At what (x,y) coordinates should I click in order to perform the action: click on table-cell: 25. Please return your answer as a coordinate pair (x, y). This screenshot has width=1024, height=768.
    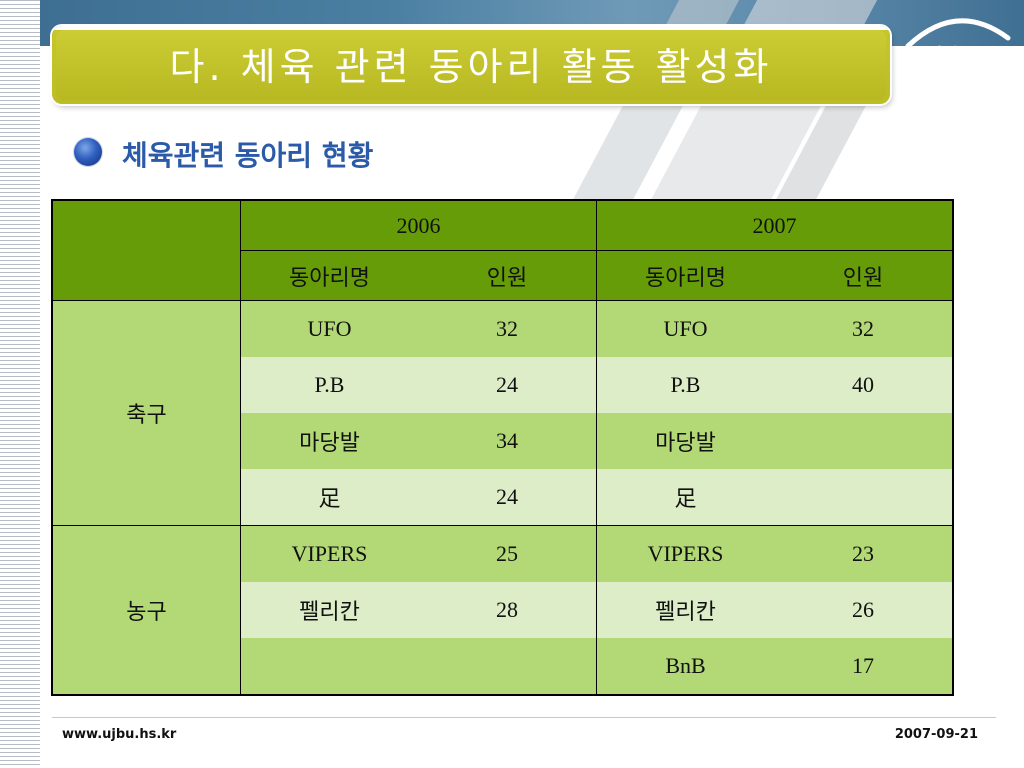
    Looking at the image, I should click on (507, 553).